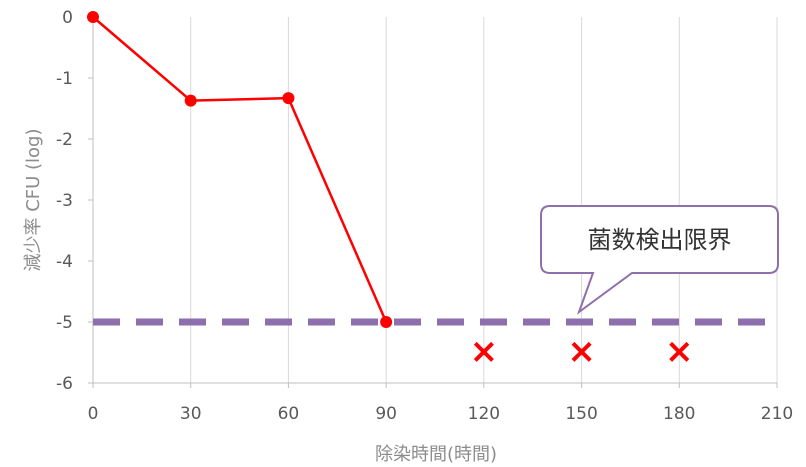 This screenshot has height=467, width=806. What do you see at coordinates (64, 262) in the screenshot?
I see `y-tick-label-4: -4` at bounding box center [64, 262].